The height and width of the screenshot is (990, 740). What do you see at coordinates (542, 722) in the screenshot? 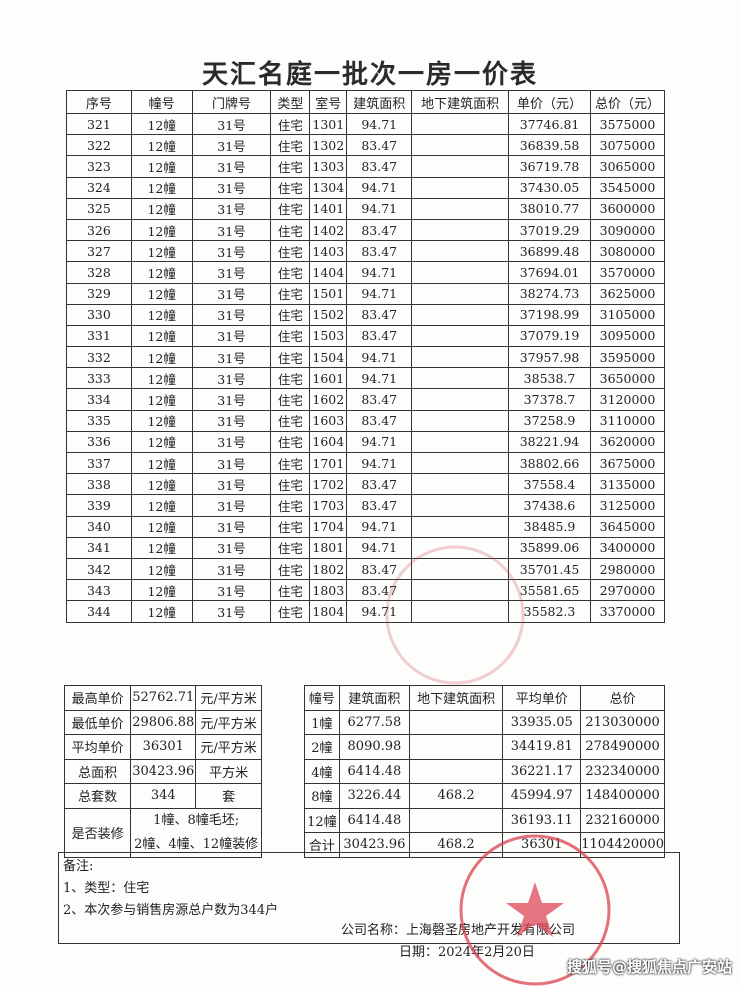
I see `building-cell: 33935.05` at bounding box center [542, 722].